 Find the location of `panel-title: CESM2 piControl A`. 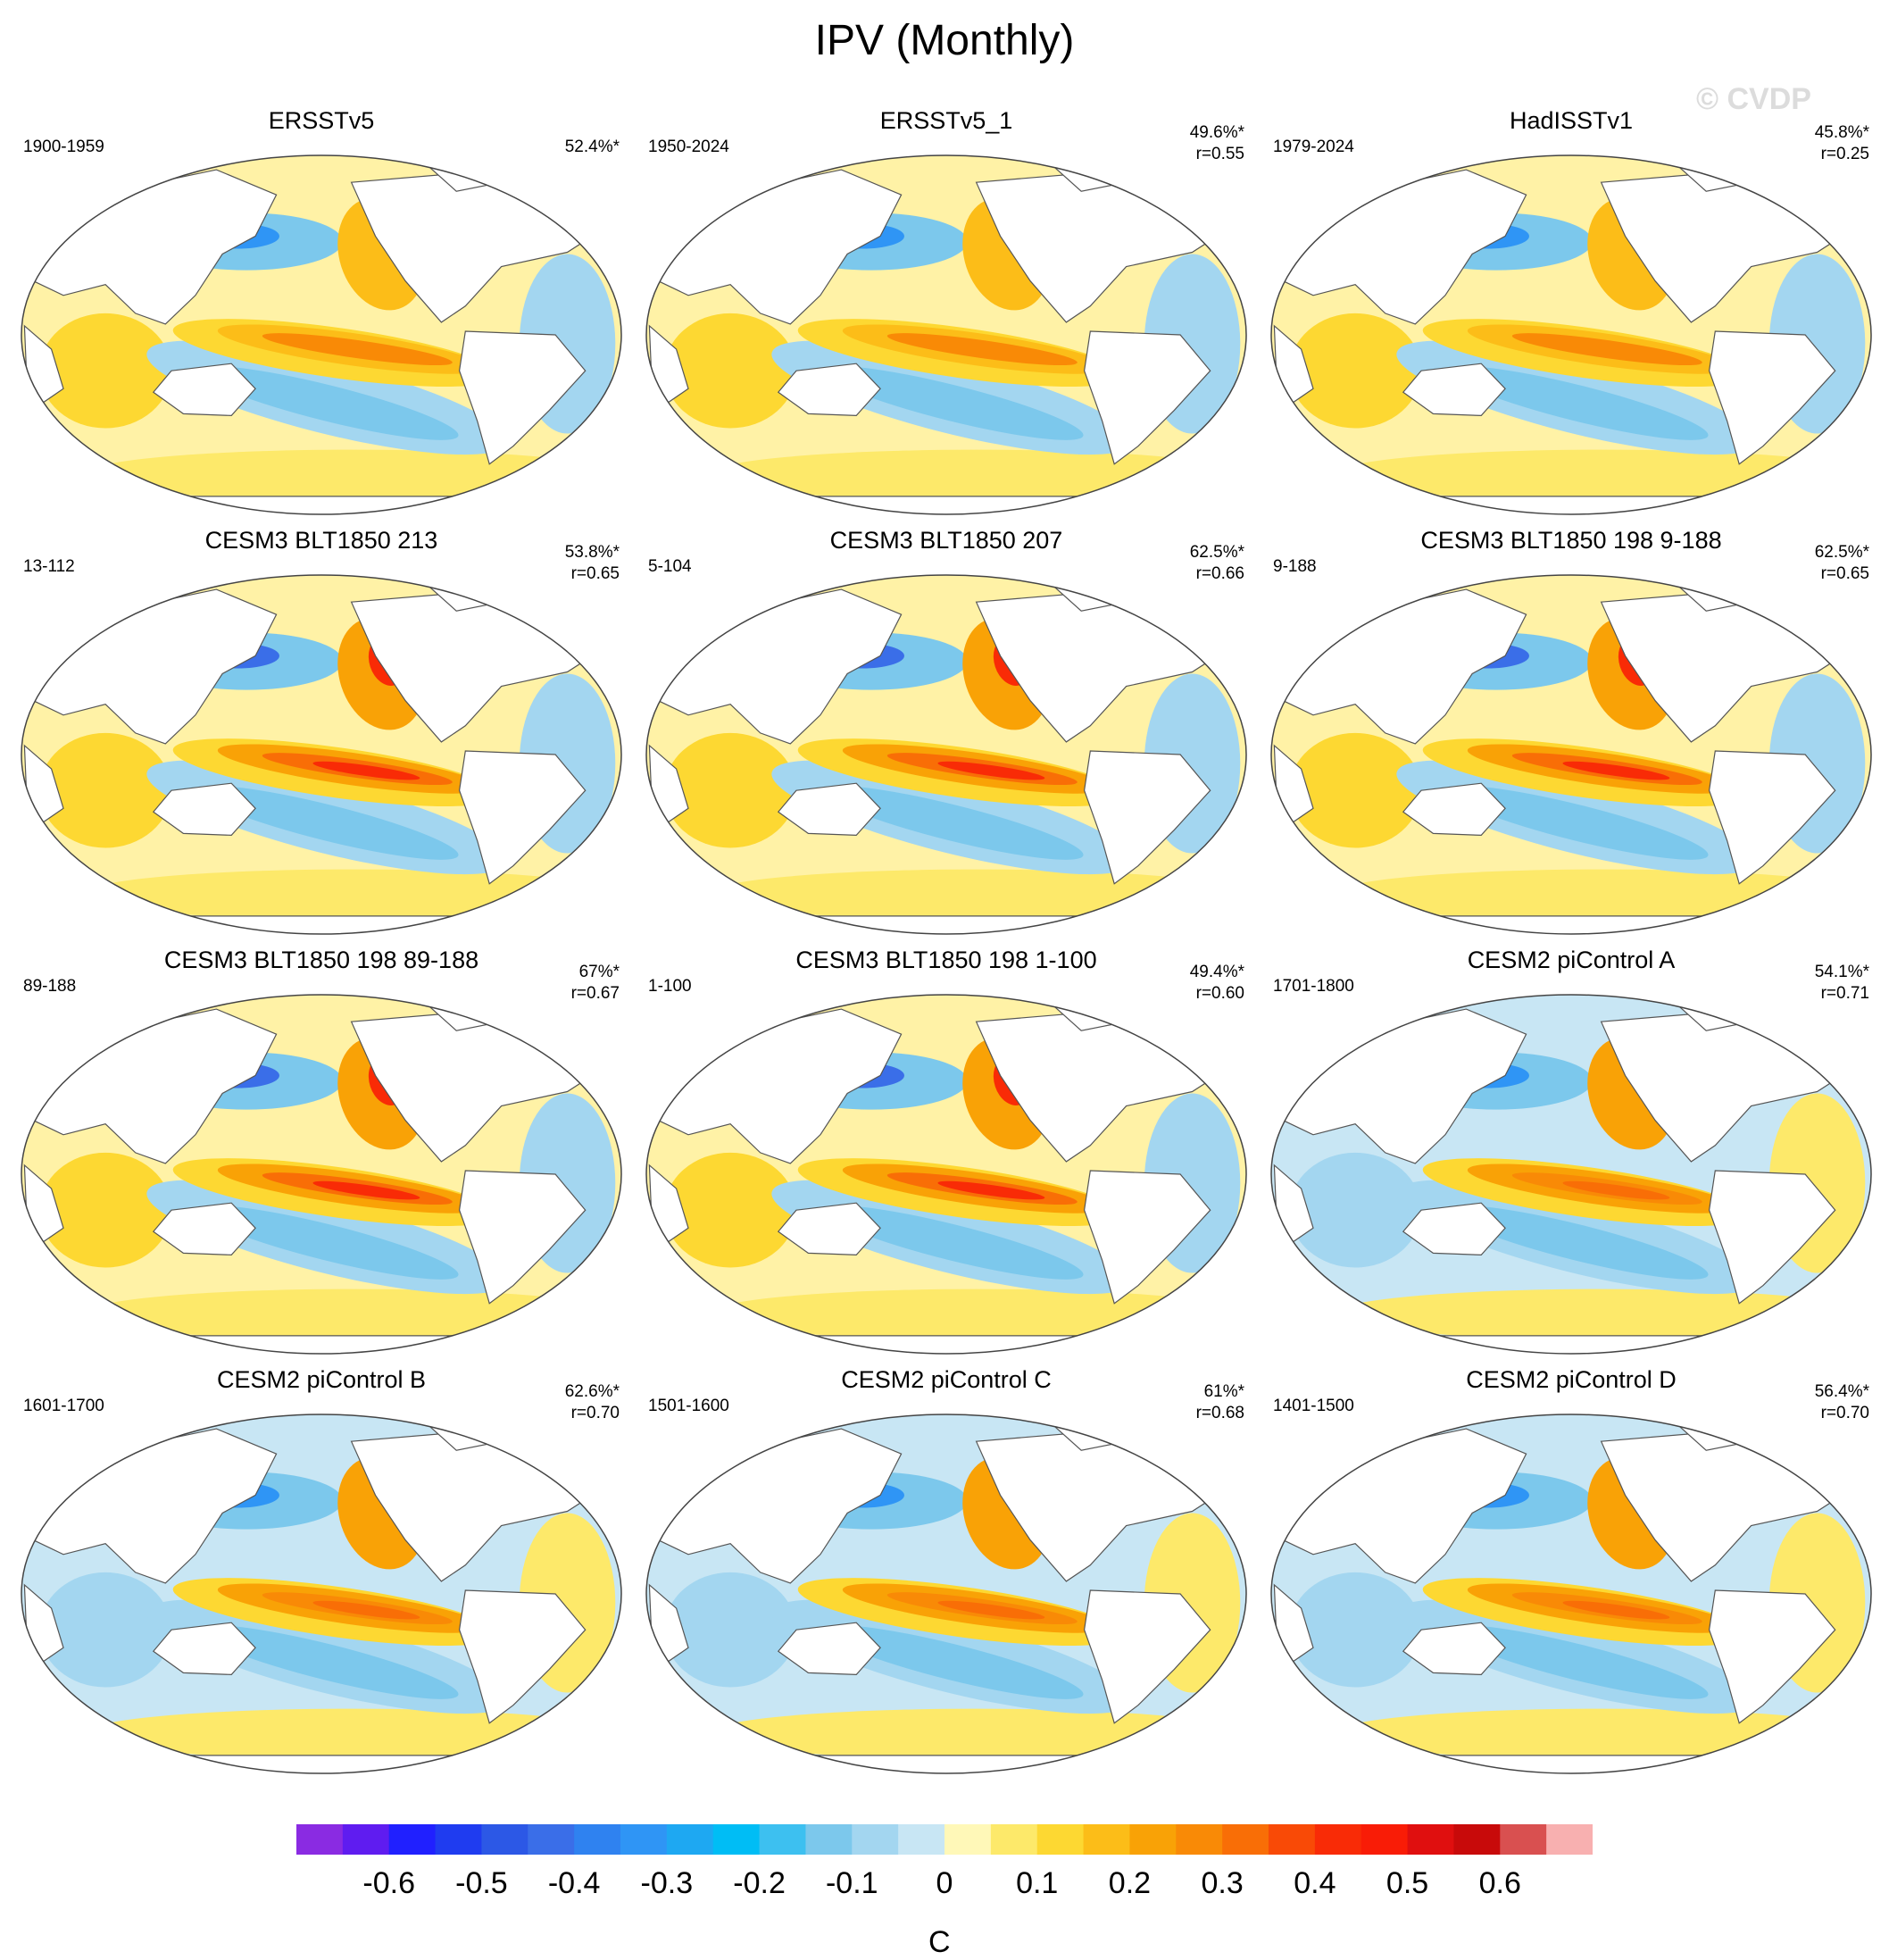

panel-title: CESM2 piControl A is located at coordinates (1572, 960).